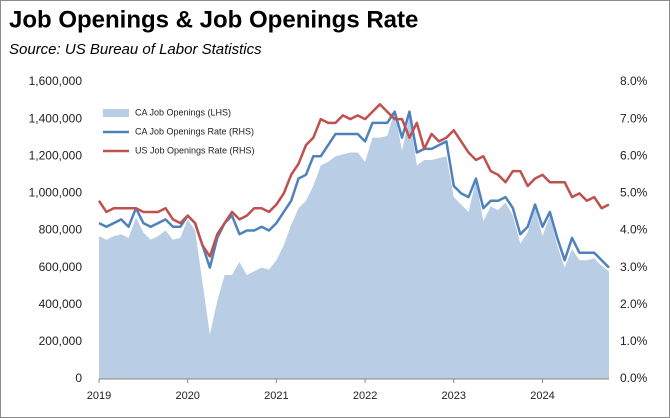 The width and height of the screenshot is (670, 418). Describe the element at coordinates (213, 19) in the screenshot. I see `chart-title: Job Openings & Job Openings Rate` at that location.